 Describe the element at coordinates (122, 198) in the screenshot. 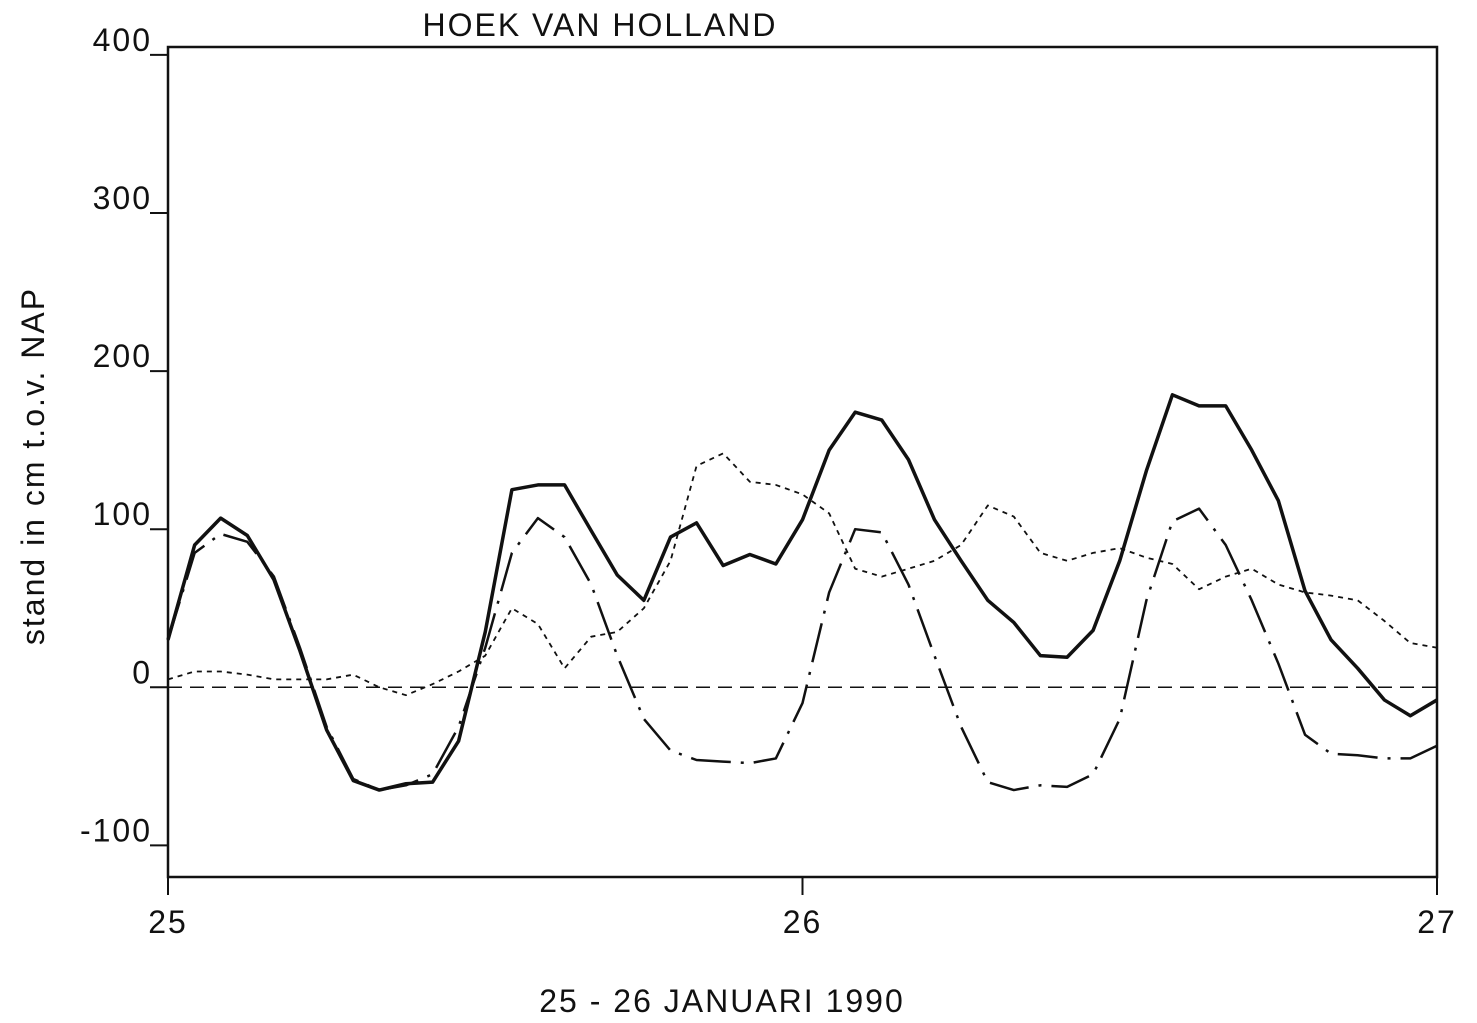

I see `y-tick-label: 300` at that location.